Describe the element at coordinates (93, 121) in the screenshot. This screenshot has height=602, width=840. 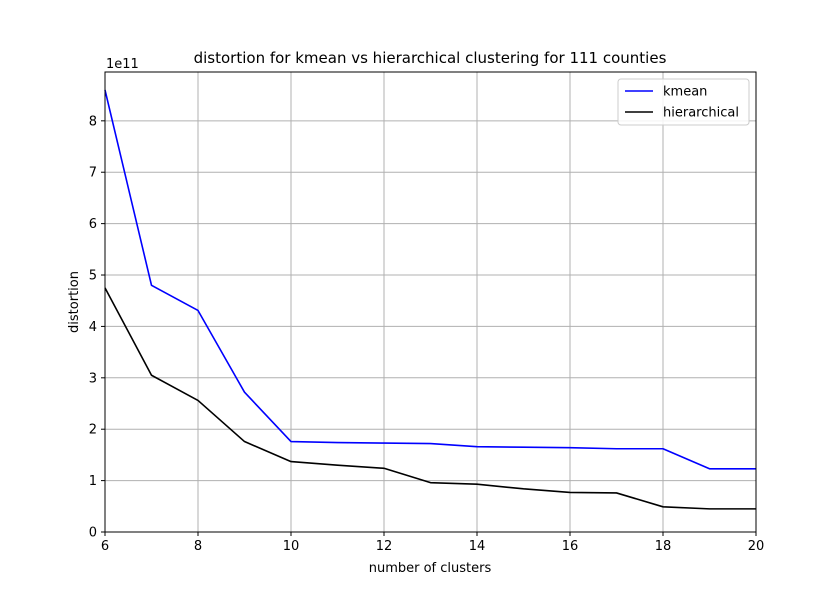
I see `y-tick-label: 8` at that location.